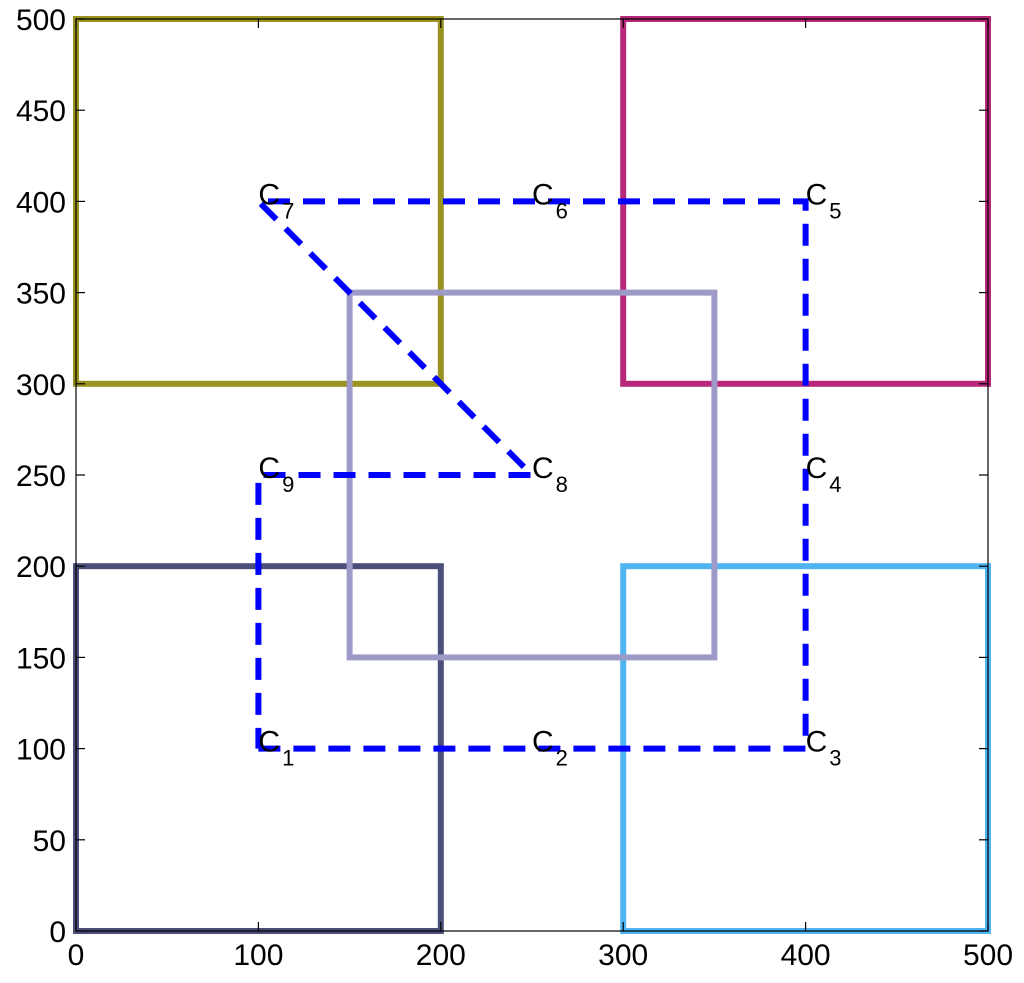  I want to click on y-tick-label: 350, so click(41, 294).